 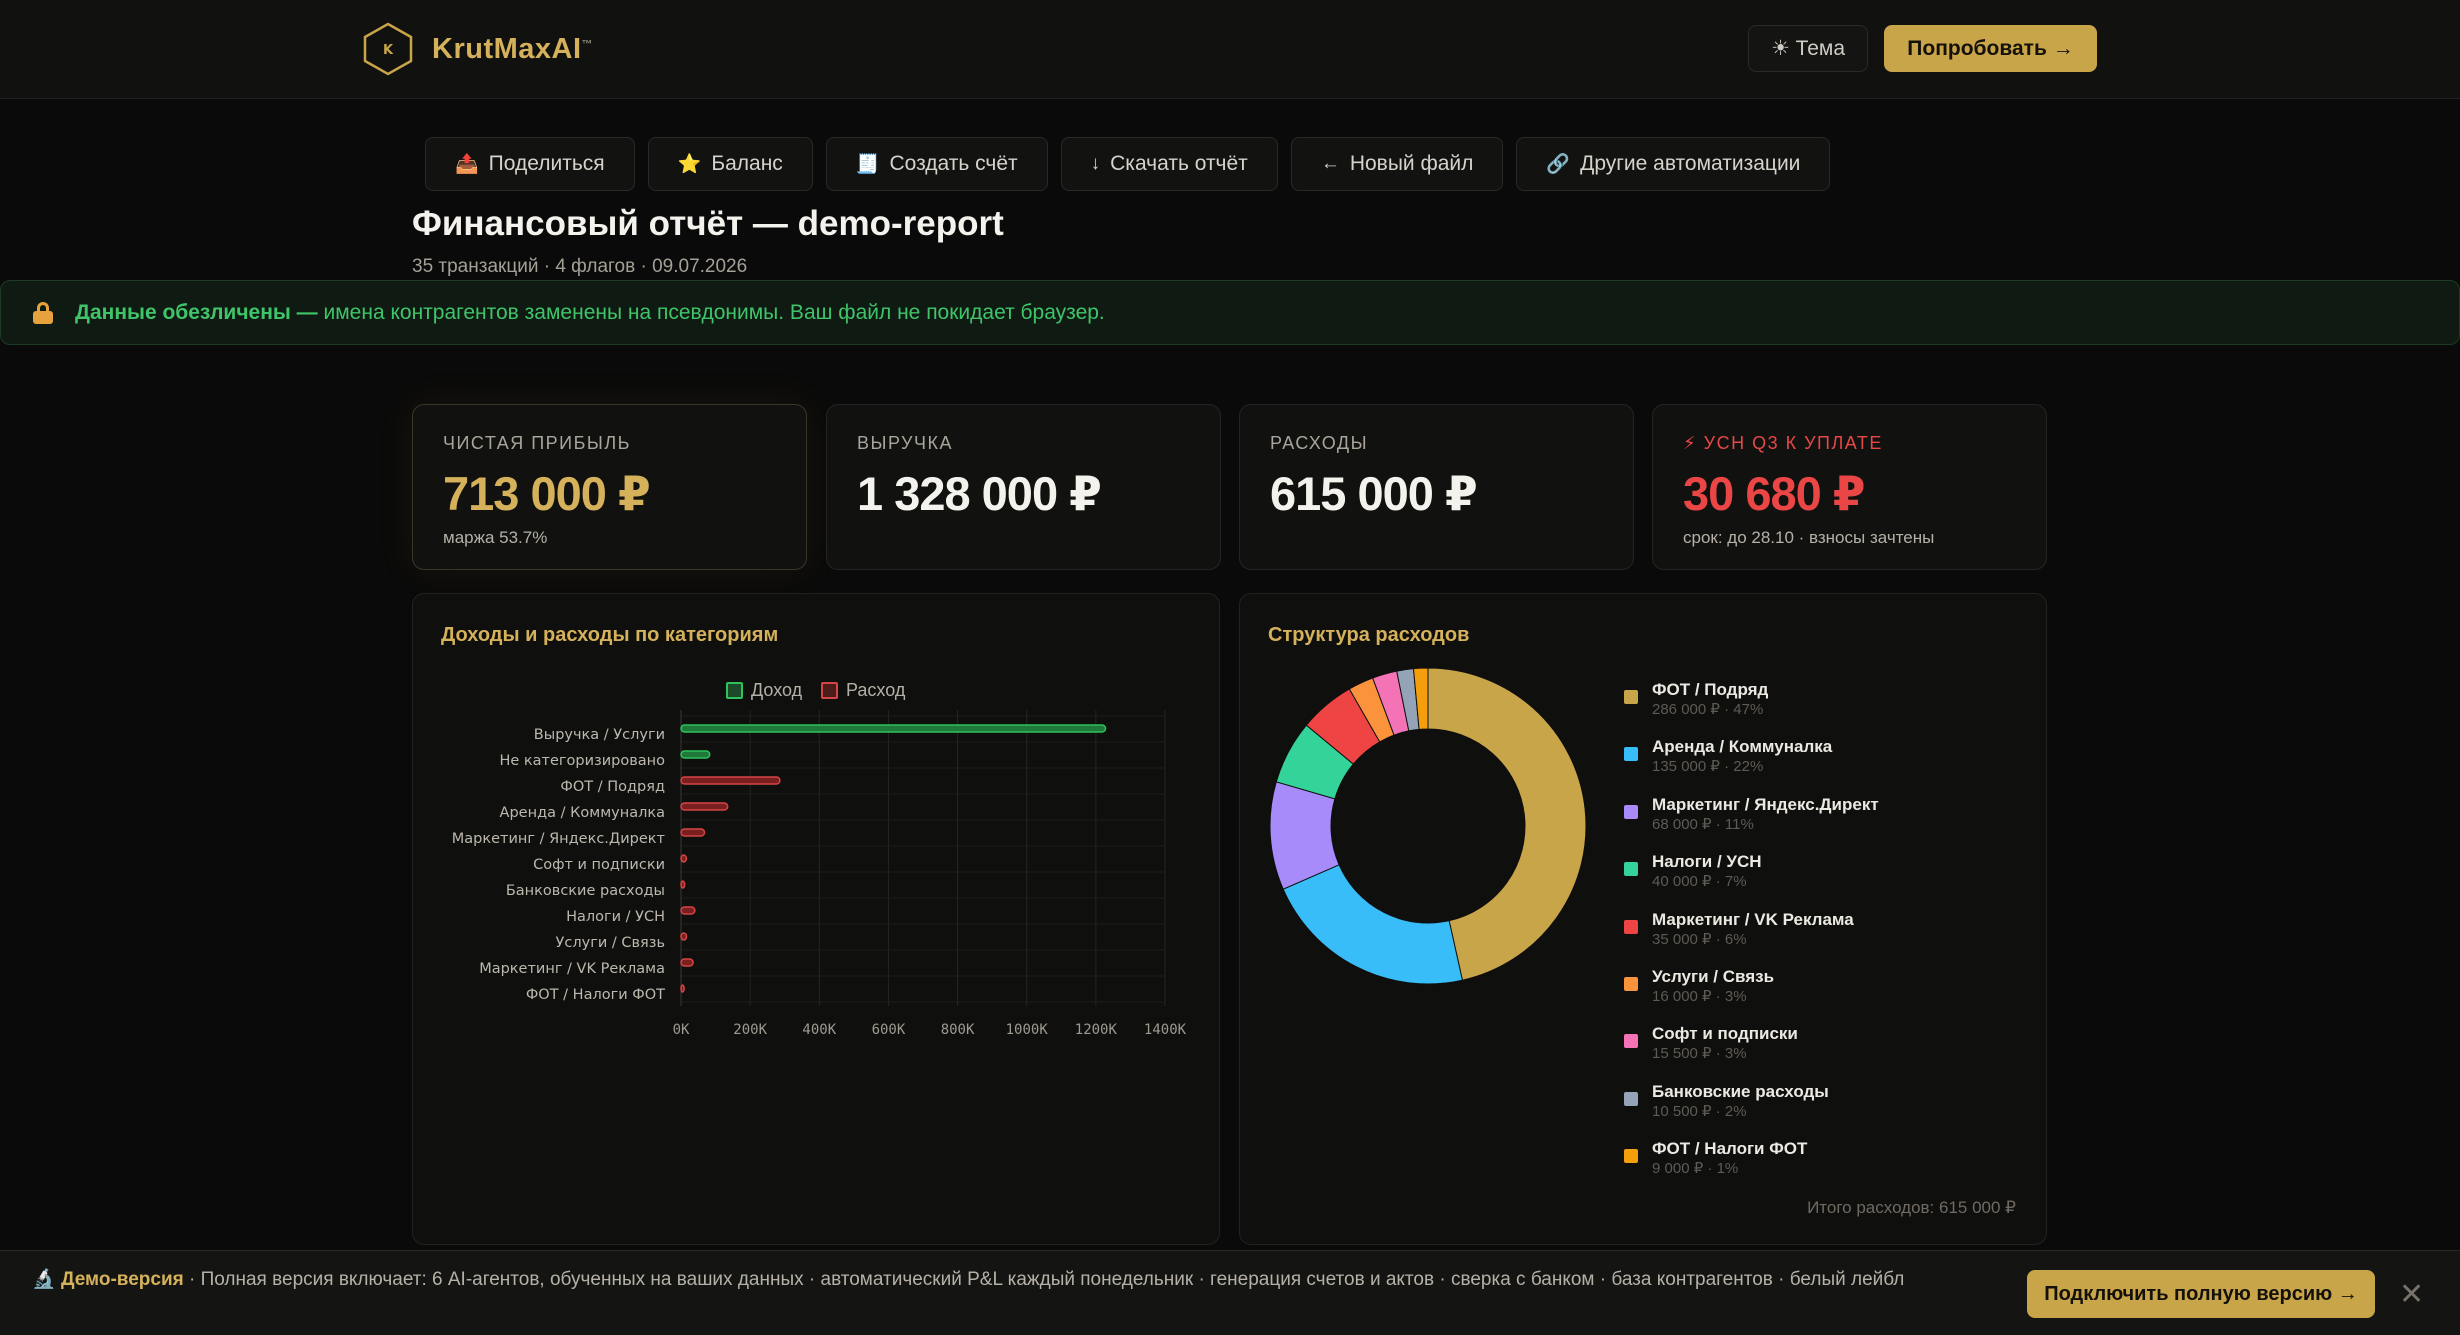 I want to click on legend-label: Софт и подписки, so click(x=1725, y=1034).